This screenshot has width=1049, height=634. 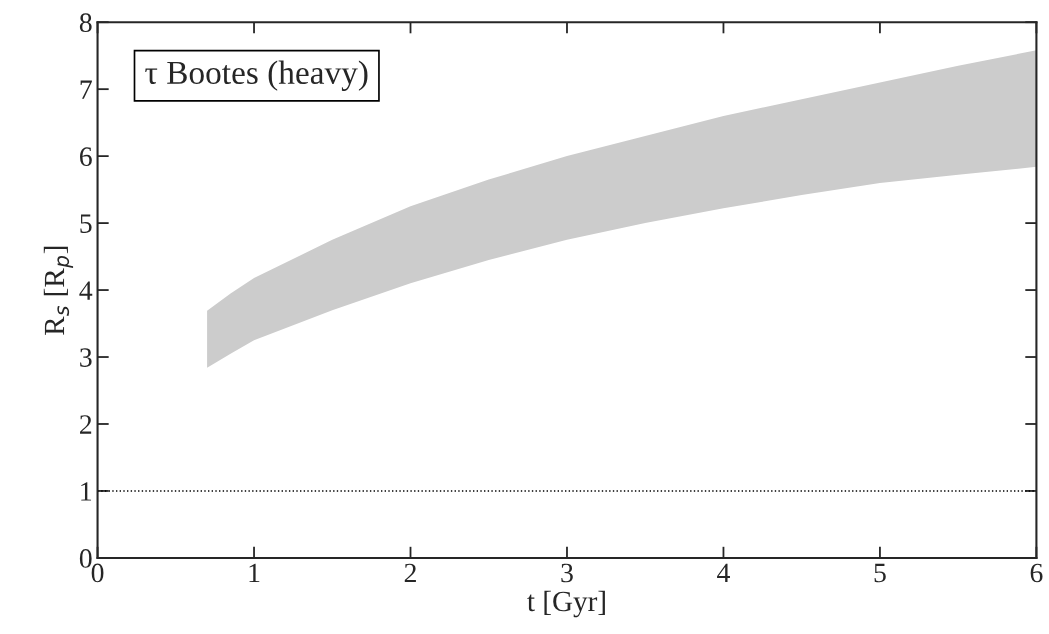 I want to click on x-tick-label: 3, so click(x=567, y=573).